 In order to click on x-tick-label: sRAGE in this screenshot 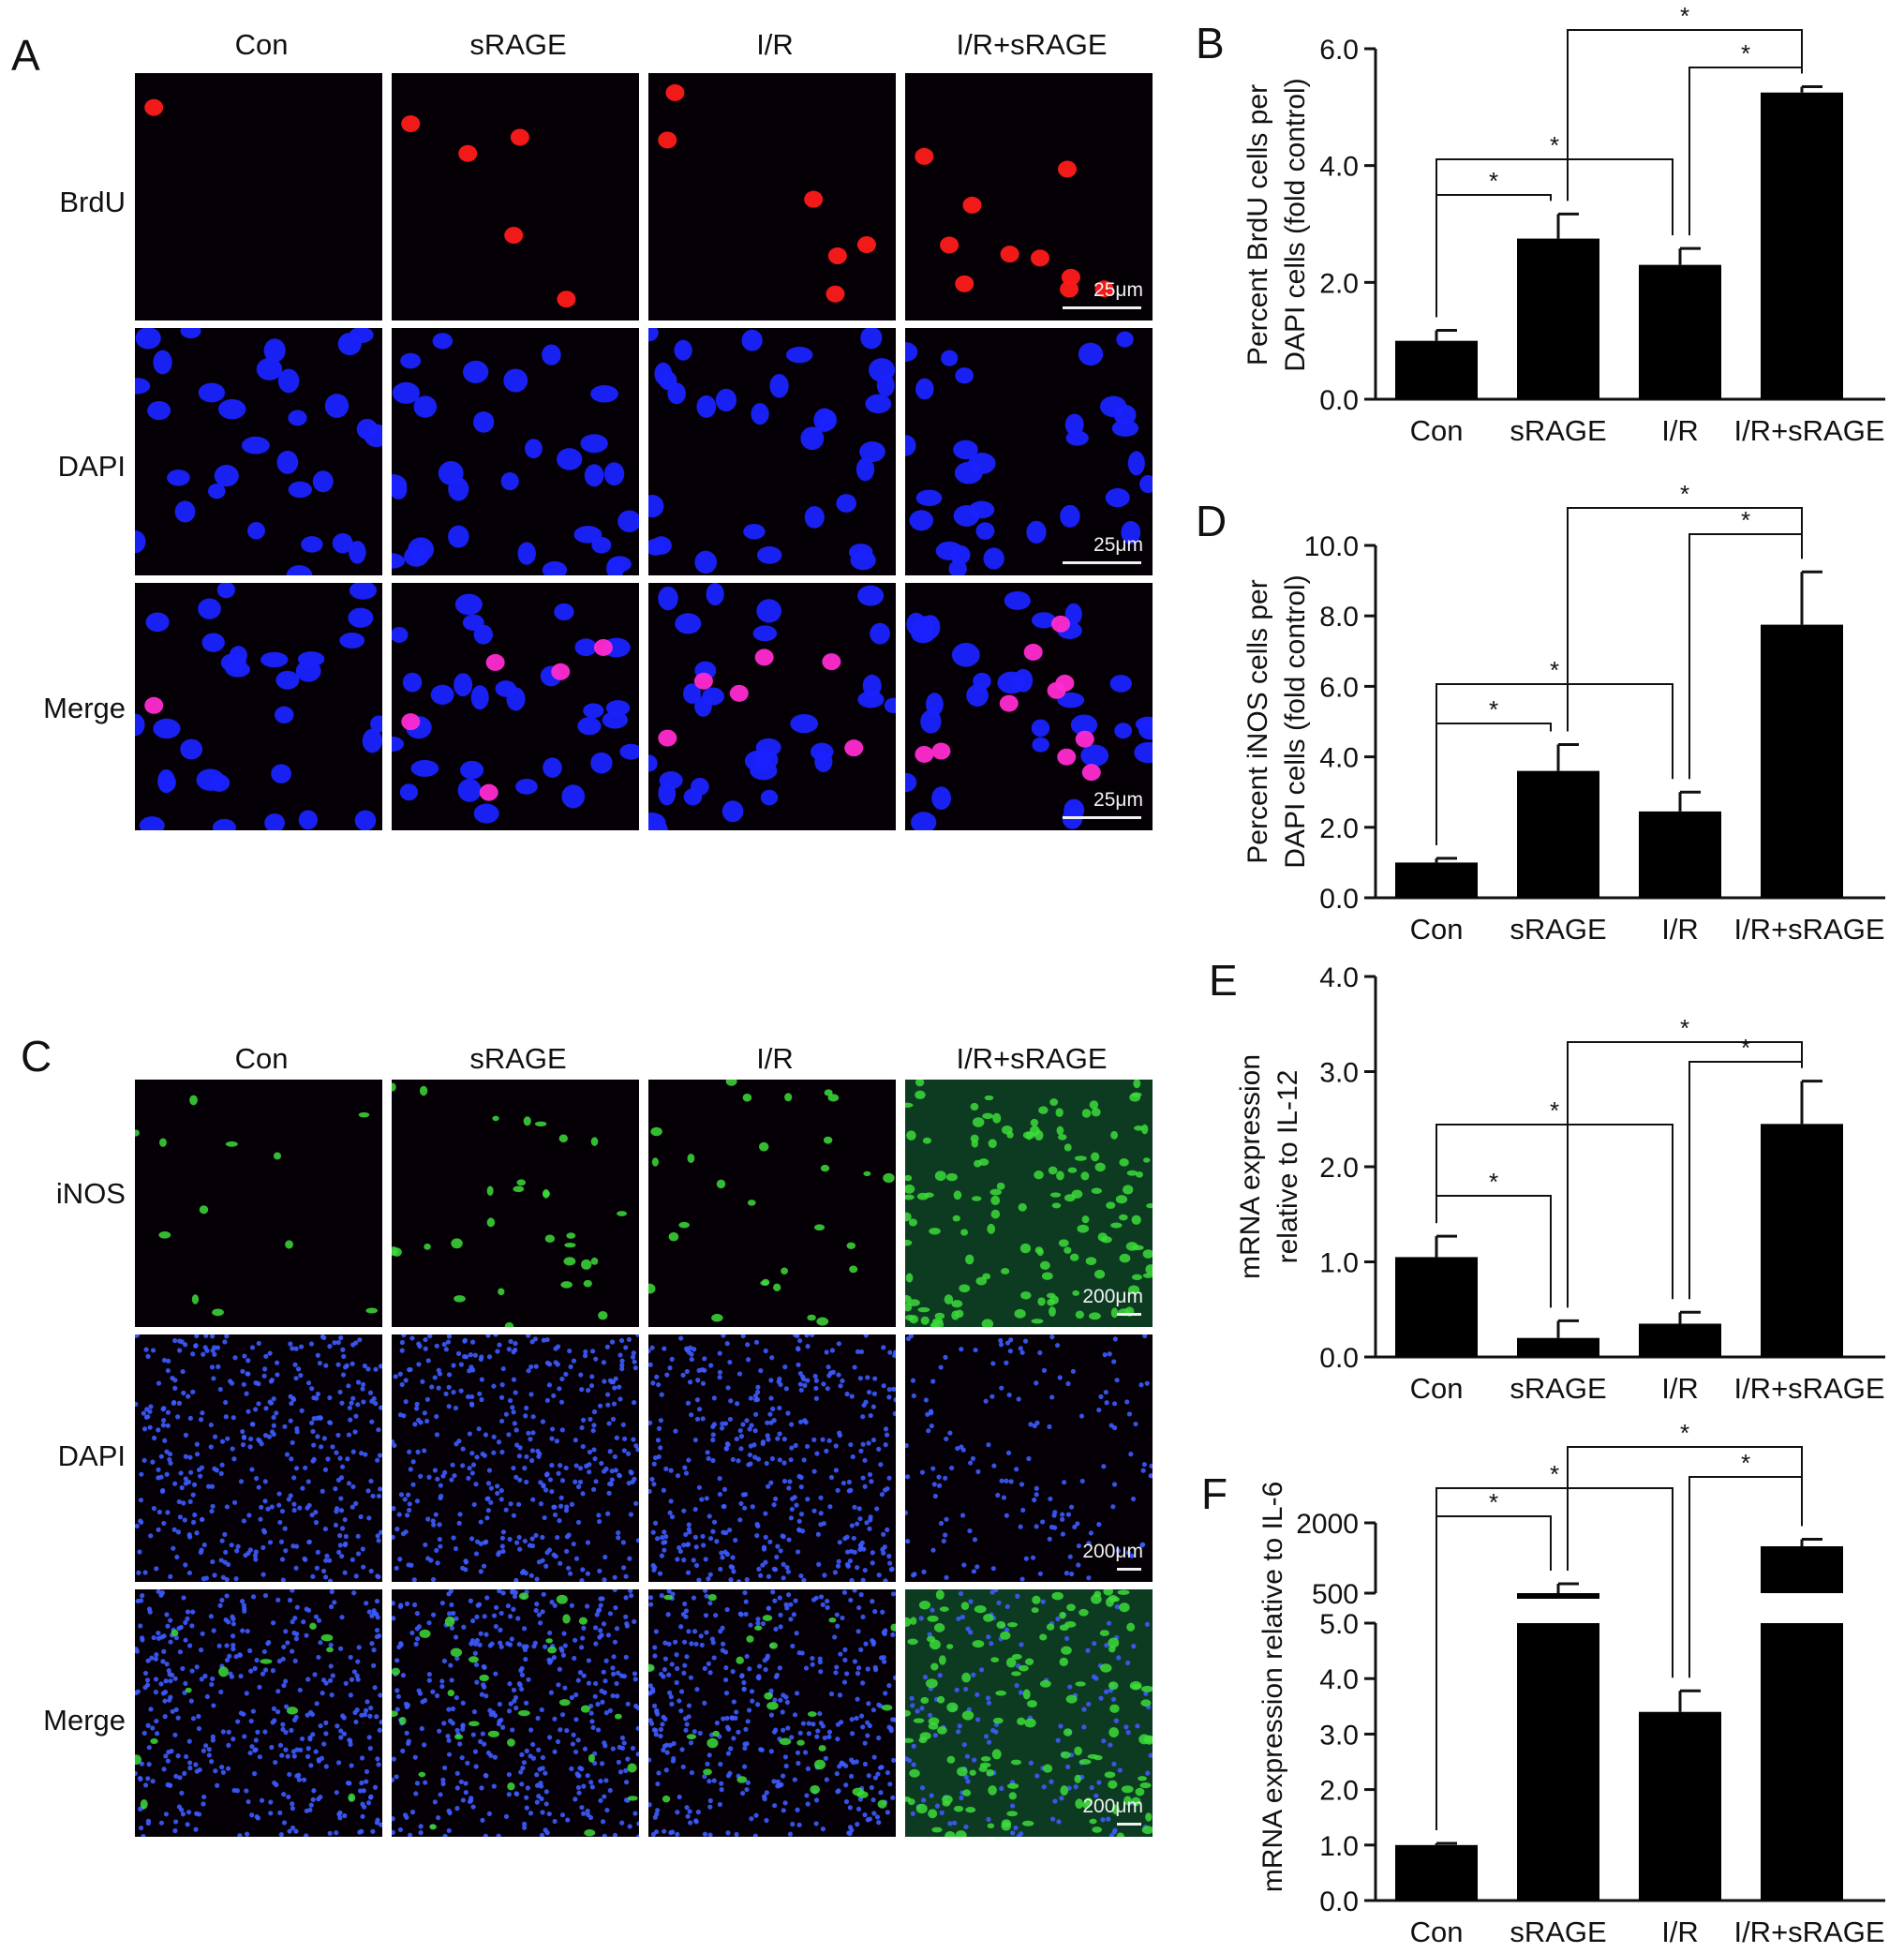, I will do `click(1558, 929)`.